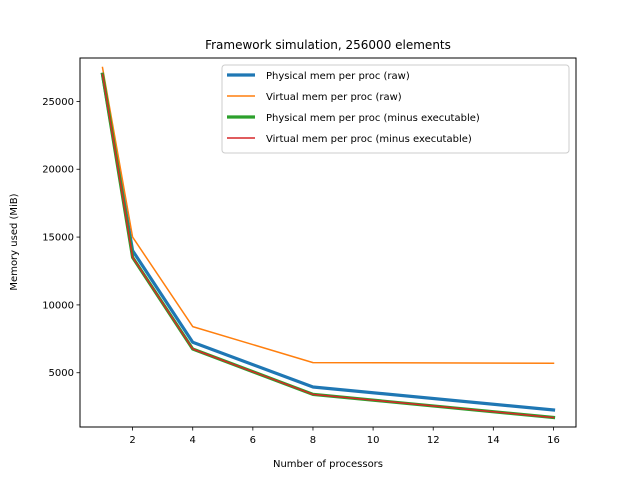 Image resolution: width=640 pixels, height=480 pixels. What do you see at coordinates (253, 440) in the screenshot?
I see `x-tick-label: 6` at bounding box center [253, 440].